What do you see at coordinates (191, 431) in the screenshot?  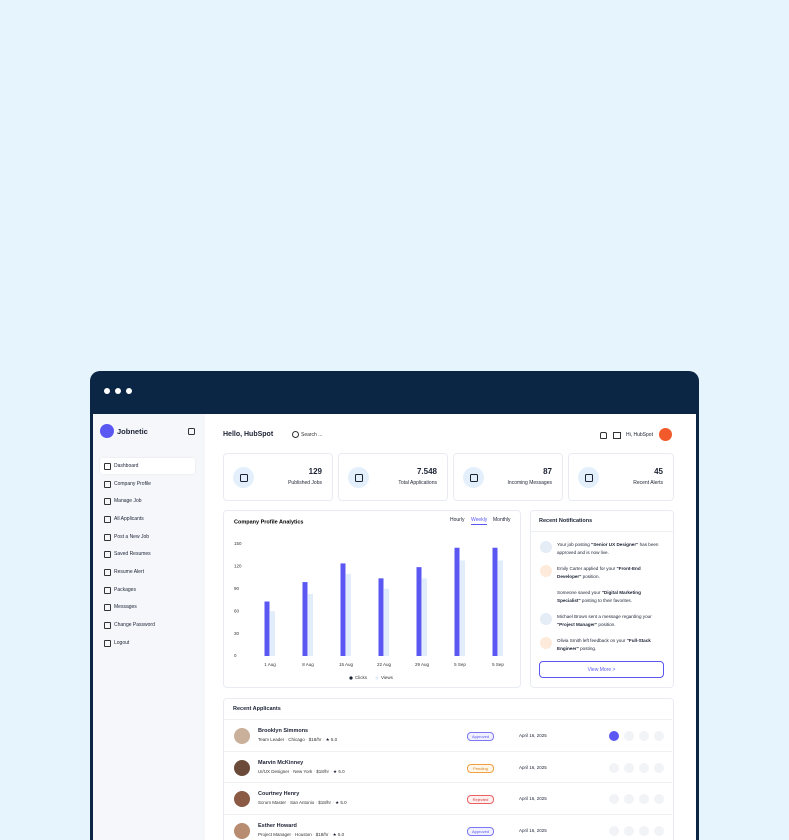 I see `collapse-button` at bounding box center [191, 431].